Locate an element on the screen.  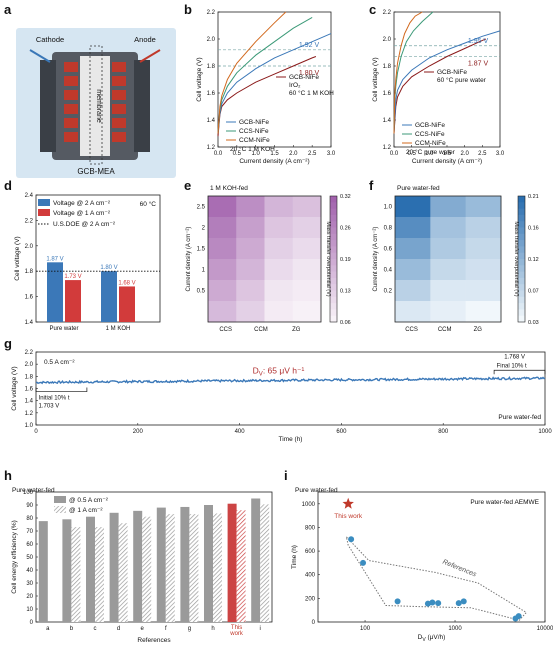
colorbar-title: Mass transfer overpotential (V) is located at coordinates (516, 258).